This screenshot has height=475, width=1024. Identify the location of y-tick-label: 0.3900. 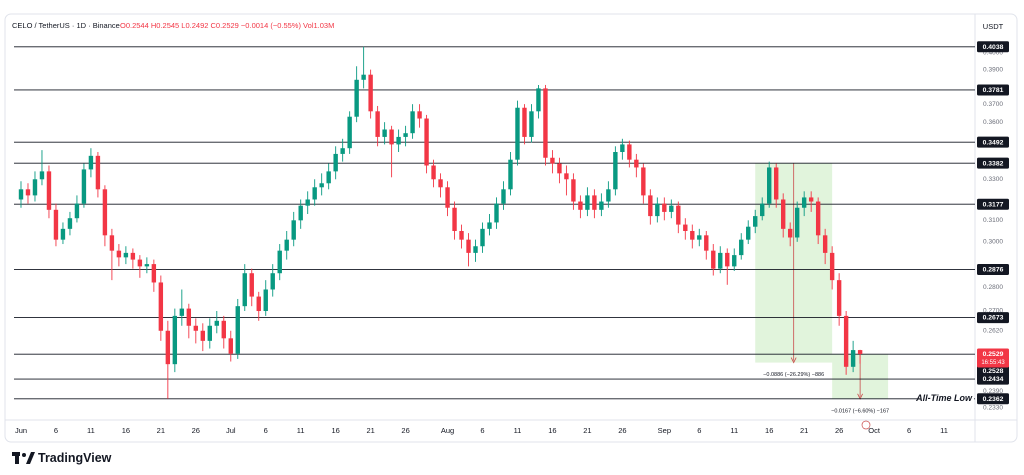
(993, 69).